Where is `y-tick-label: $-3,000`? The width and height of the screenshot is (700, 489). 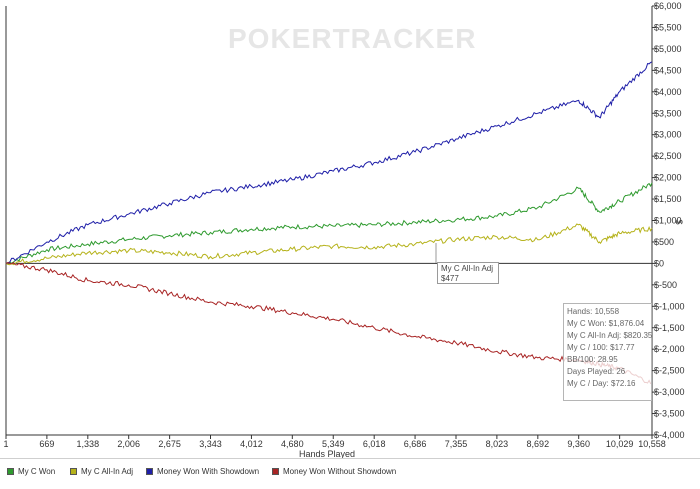
y-tick-label: $-3,000 is located at coordinates (669, 392).